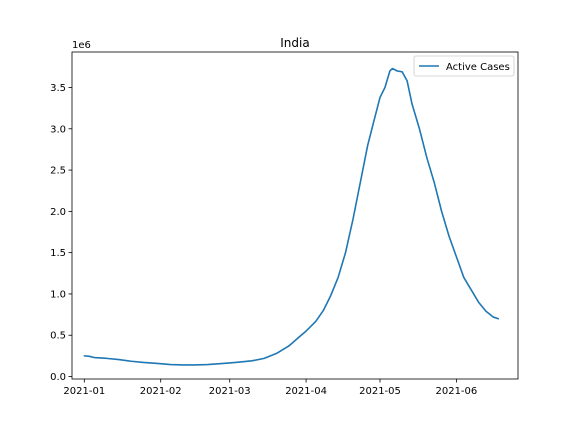  I want to click on y-tick-label: 0.0, so click(58, 377).